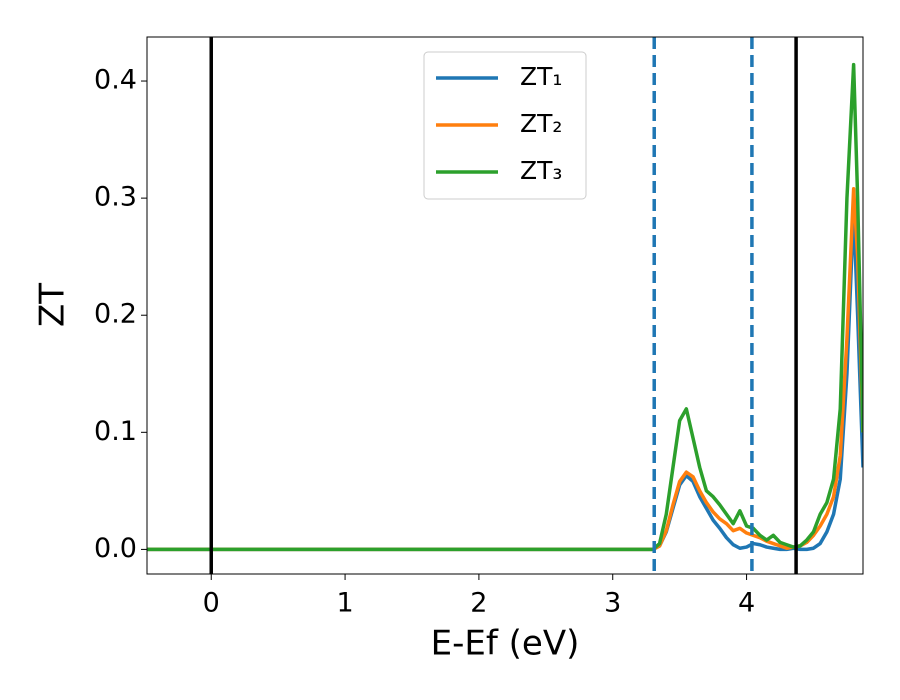 This screenshot has width=900, height=700. What do you see at coordinates (505, 125) in the screenshot?
I see `legend-box` at bounding box center [505, 125].